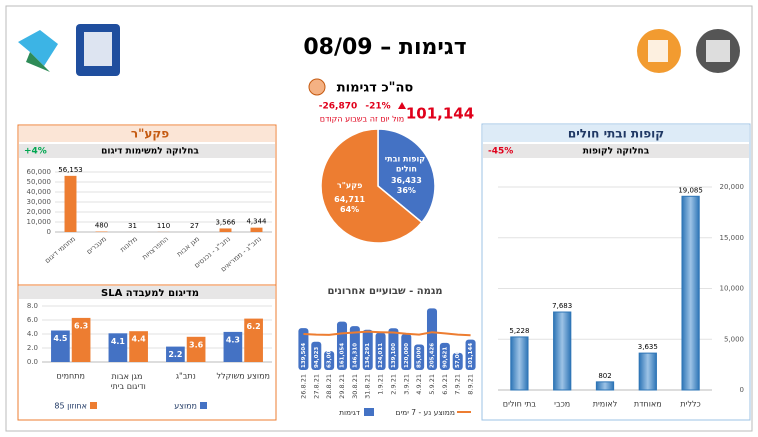 This screenshot has height=437, width=758. I want to click on pie-label: פקע"ר, so click(349, 185).